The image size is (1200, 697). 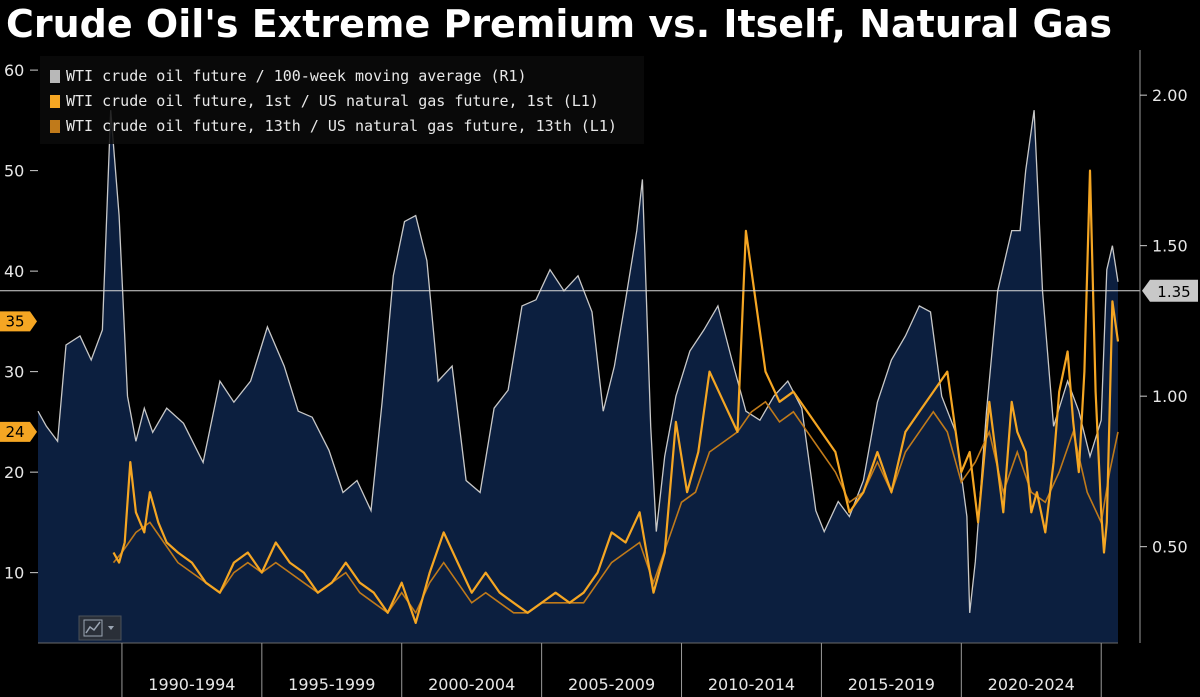 I want to click on x-tick-label: 2010-2014, so click(x=751, y=684).